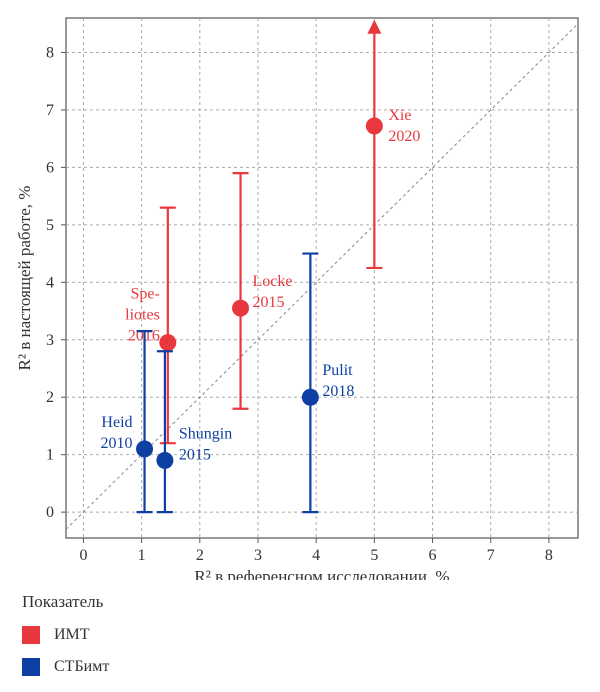 Image resolution: width=600 pixels, height=692 pixels. Describe the element at coordinates (374, 26) in the screenshot. I see `error-bar-arrow-high` at that location.